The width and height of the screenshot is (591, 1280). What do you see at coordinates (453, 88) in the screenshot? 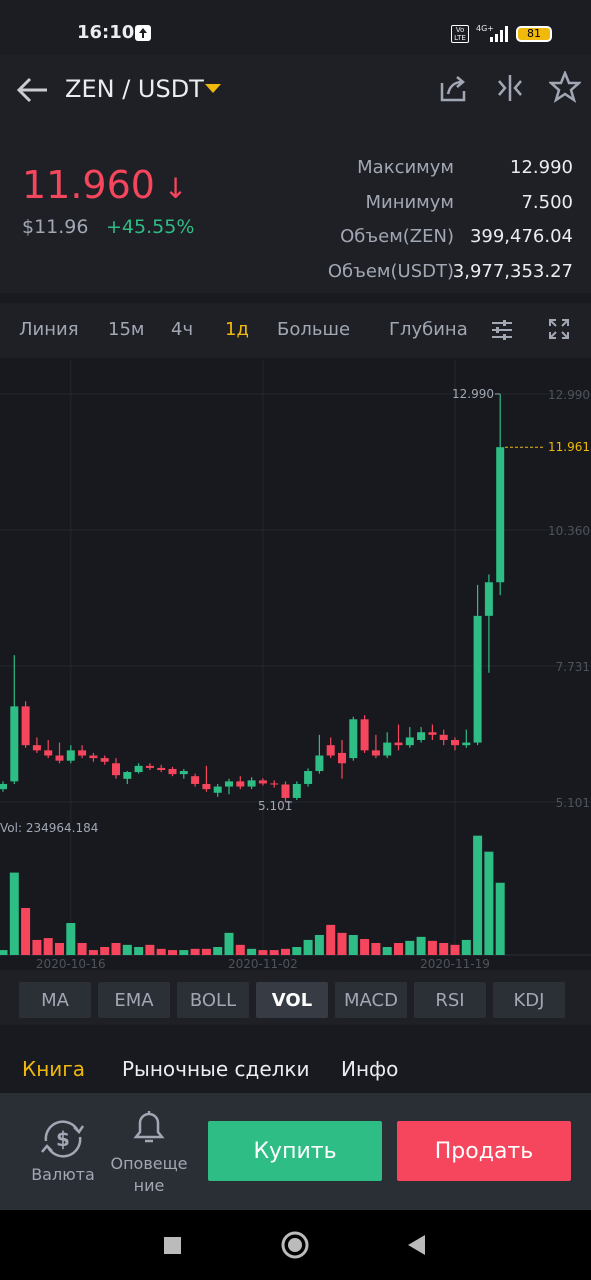
I see `share-button` at bounding box center [453, 88].